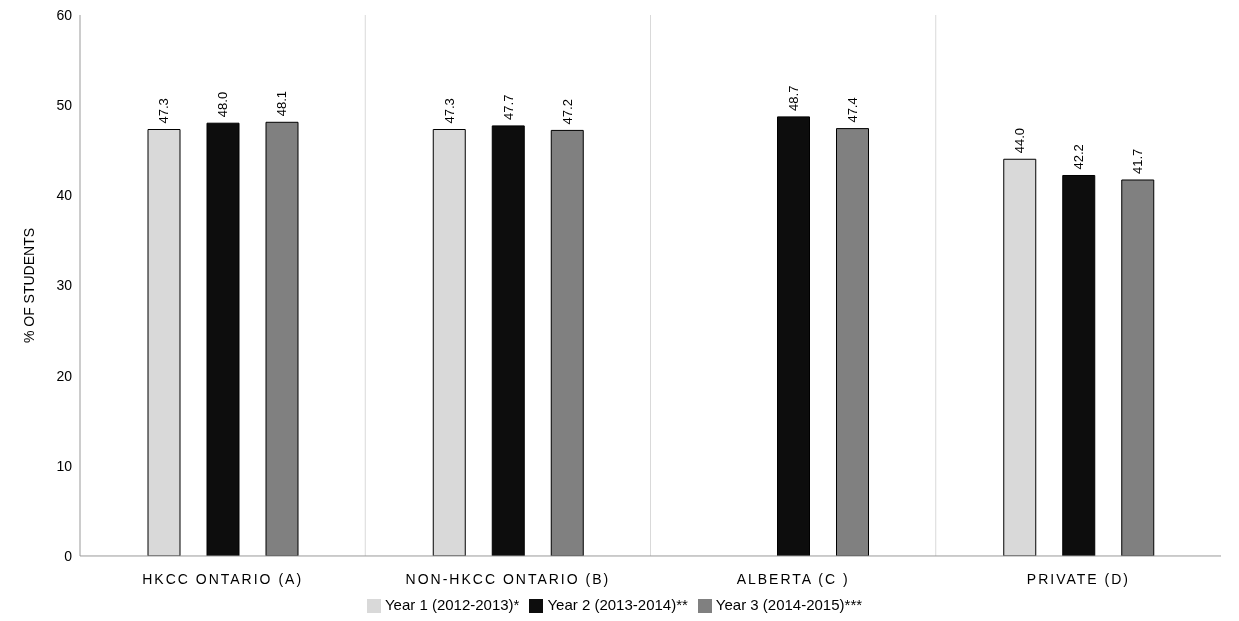 This screenshot has width=1239, height=621. Describe the element at coordinates (1020, 140) in the screenshot. I see `data-label: 44.0` at that location.